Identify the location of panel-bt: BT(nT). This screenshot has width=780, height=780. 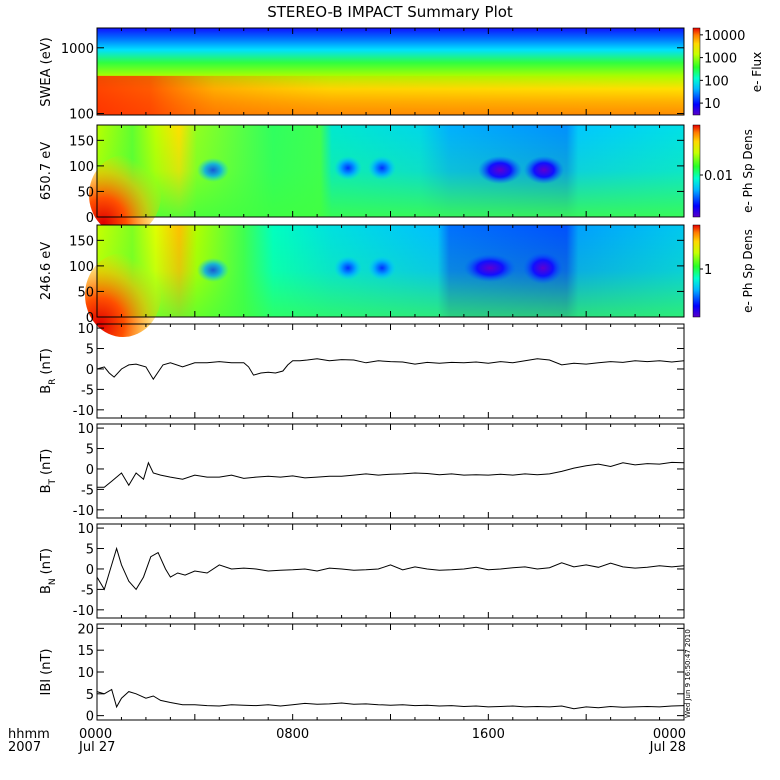
(362, 471).